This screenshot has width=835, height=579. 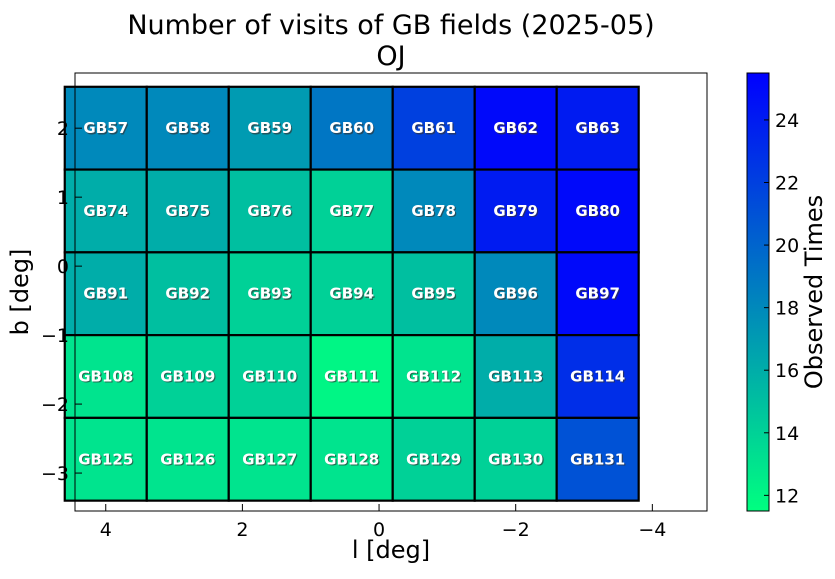 I want to click on x-tick-label: 0, so click(x=379, y=530).